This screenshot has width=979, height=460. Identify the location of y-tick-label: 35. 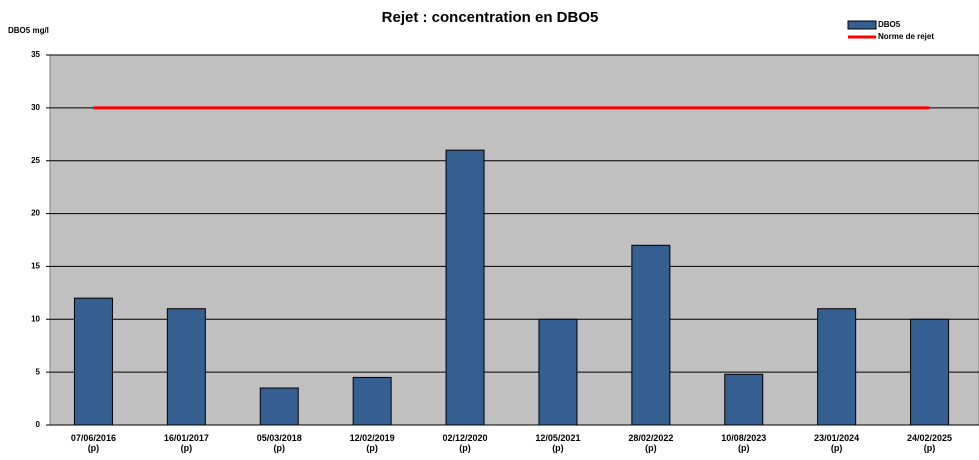
(35, 54).